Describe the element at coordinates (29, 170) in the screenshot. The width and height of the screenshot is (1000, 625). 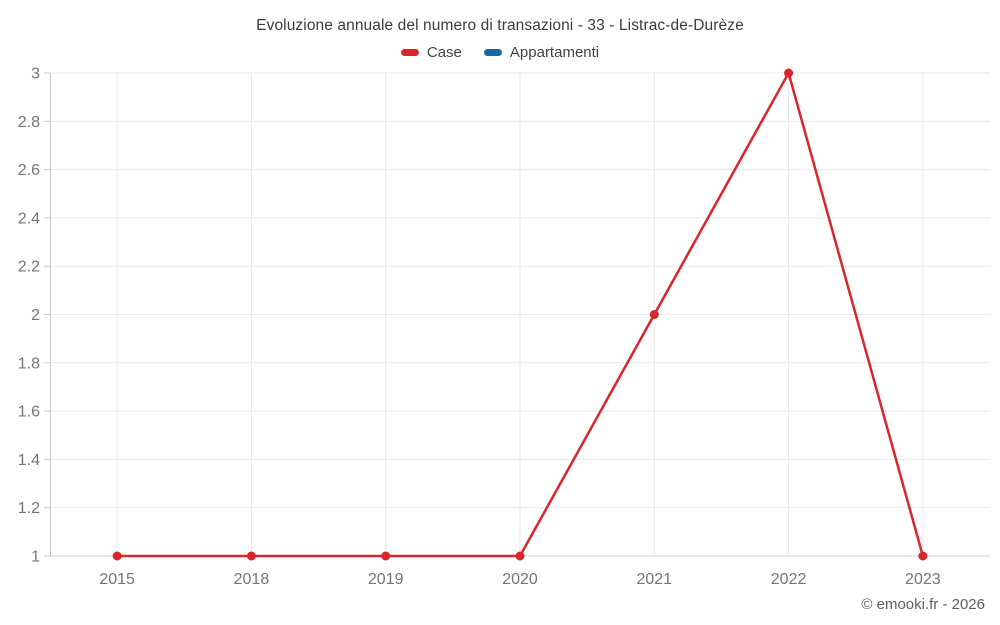
I see `y-tick-label: 2.6` at that location.